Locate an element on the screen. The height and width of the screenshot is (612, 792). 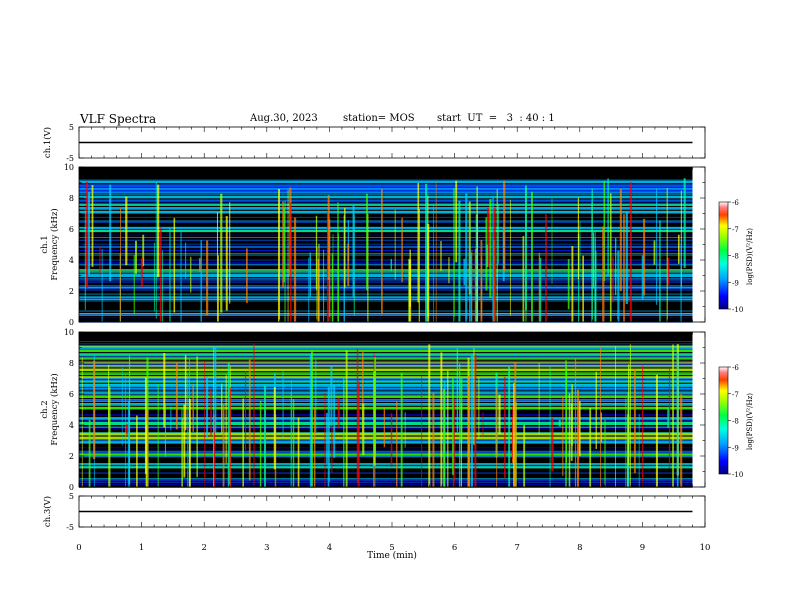
x-axis-label: Time (min) is located at coordinates (392, 555).